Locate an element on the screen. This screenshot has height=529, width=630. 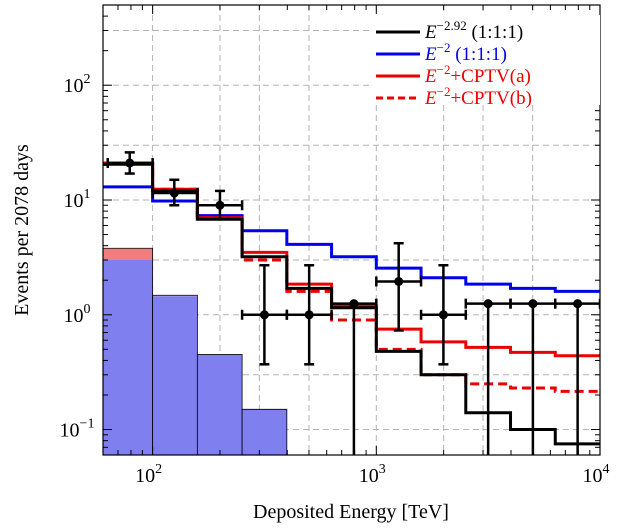
legend-box is located at coordinates (485, 60).